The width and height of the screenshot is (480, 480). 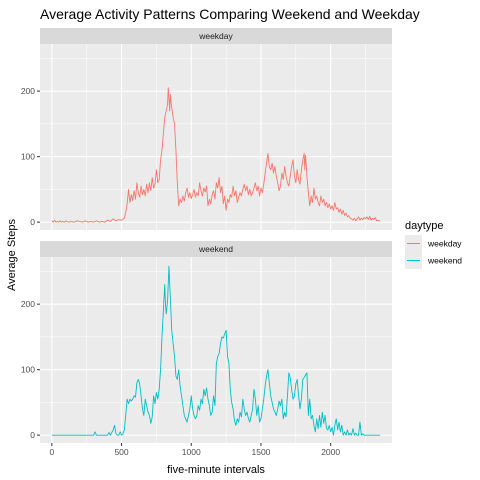 I want to click on strip-label-weekend: weekend, so click(x=215, y=249).